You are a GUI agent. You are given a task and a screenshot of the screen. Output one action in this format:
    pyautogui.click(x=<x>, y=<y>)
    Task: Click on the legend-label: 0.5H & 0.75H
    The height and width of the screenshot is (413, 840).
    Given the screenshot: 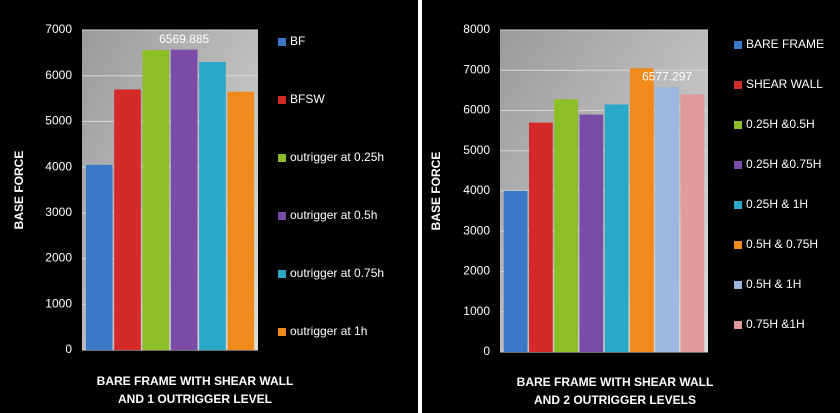 What is the action you would take?
    pyautogui.click(x=782, y=244)
    